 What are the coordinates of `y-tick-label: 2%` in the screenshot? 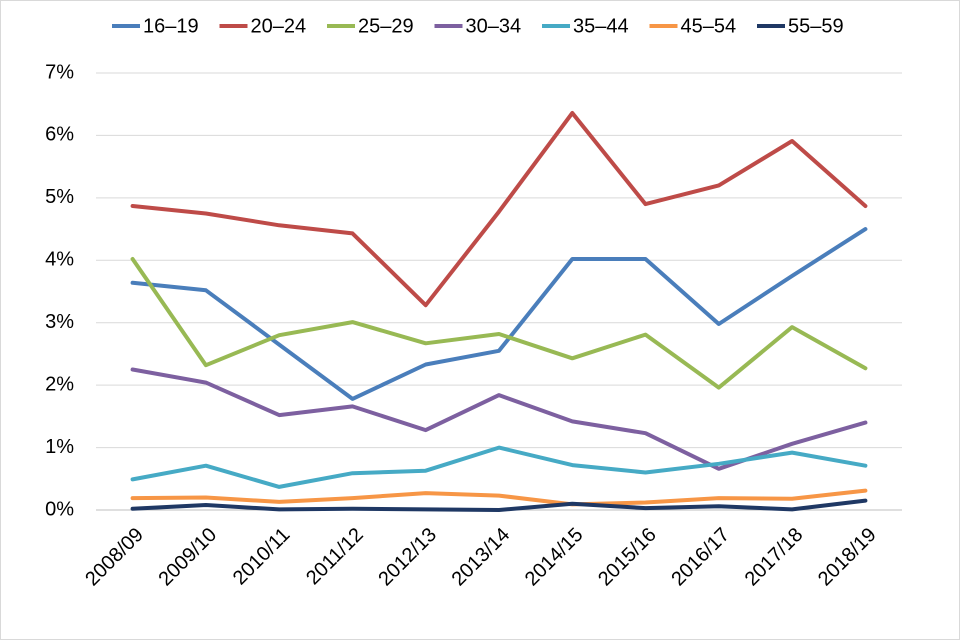 It's located at (59, 384).